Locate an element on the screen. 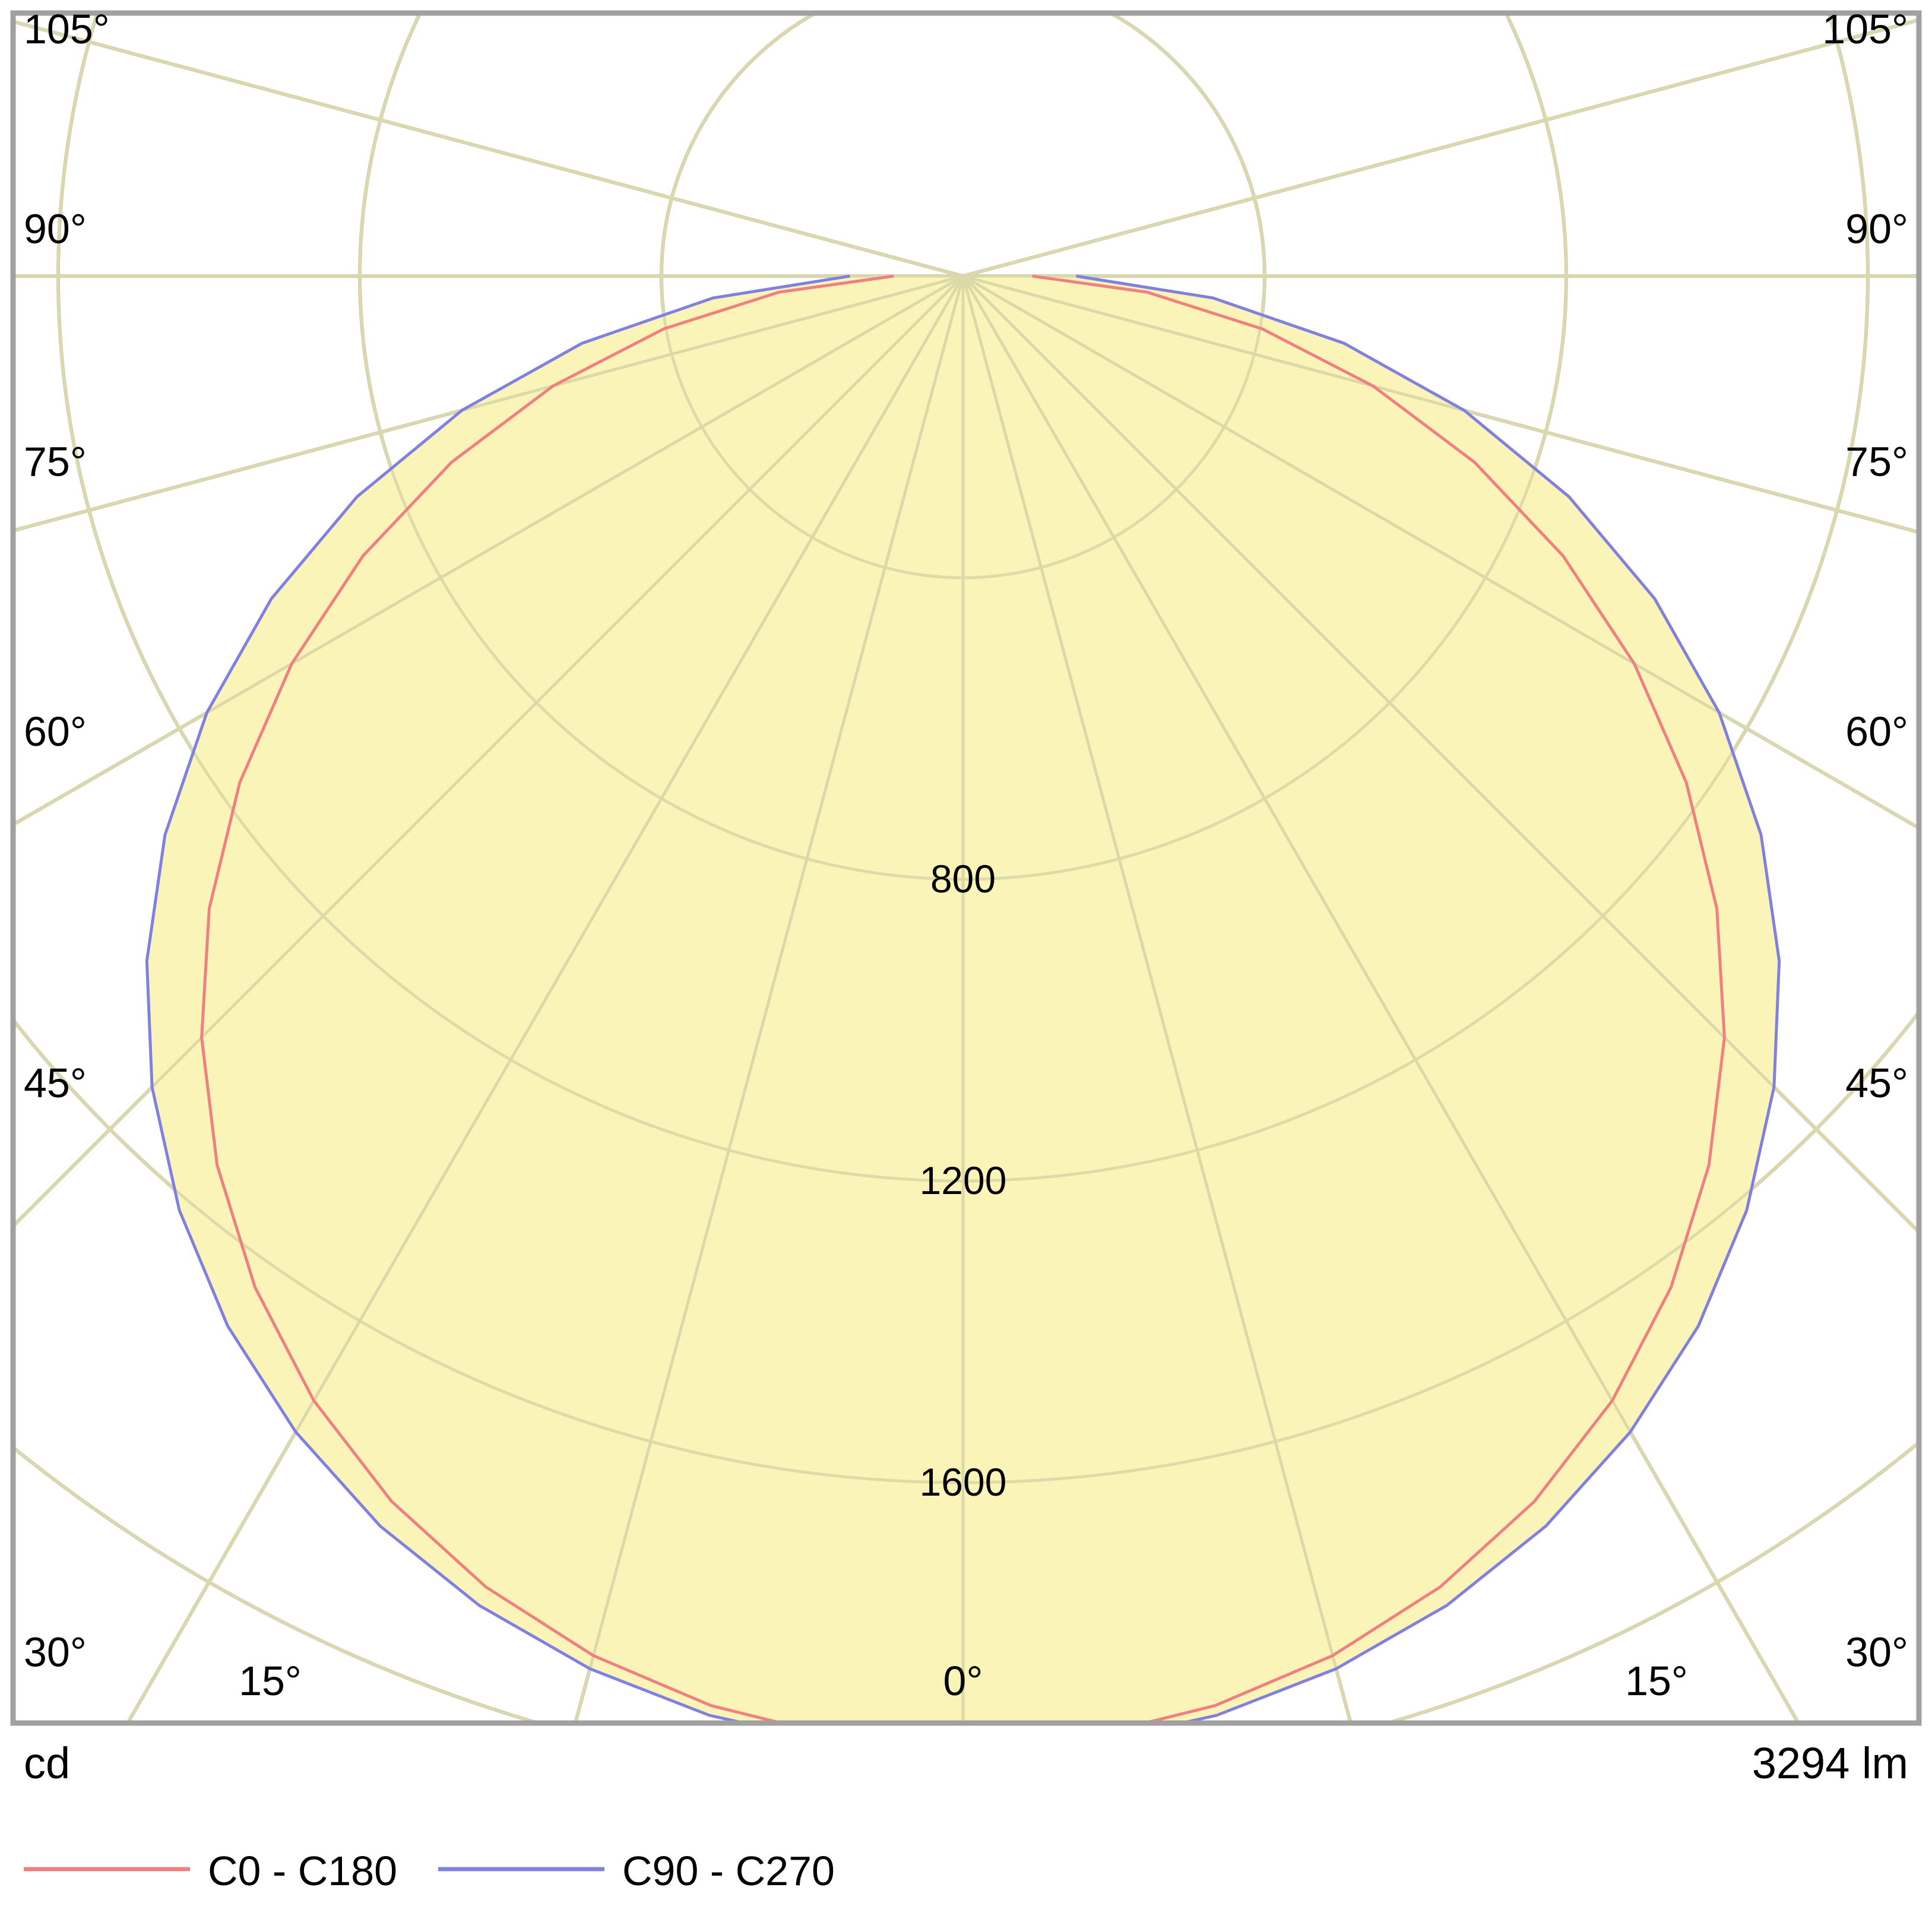 Image resolution: width=1932 pixels, height=1919 pixels. legend-label-c0-c180: C0 - C180 is located at coordinates (303, 1871).